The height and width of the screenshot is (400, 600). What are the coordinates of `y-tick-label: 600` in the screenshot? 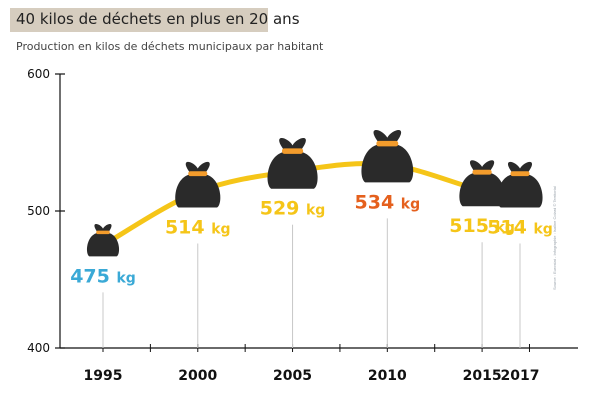 It's located at (38, 74).